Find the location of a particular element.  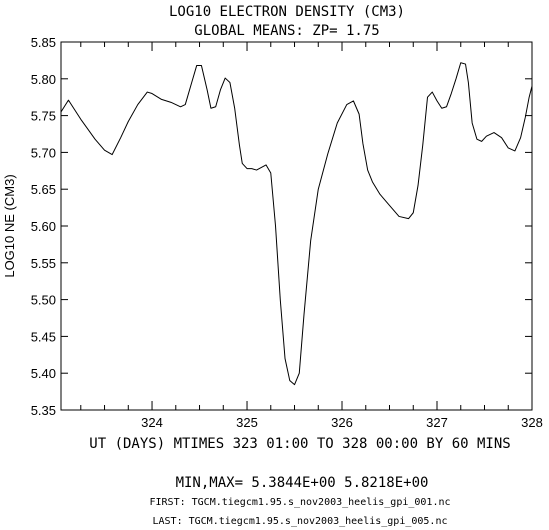

x-tick-label: 328 is located at coordinates (532, 422).